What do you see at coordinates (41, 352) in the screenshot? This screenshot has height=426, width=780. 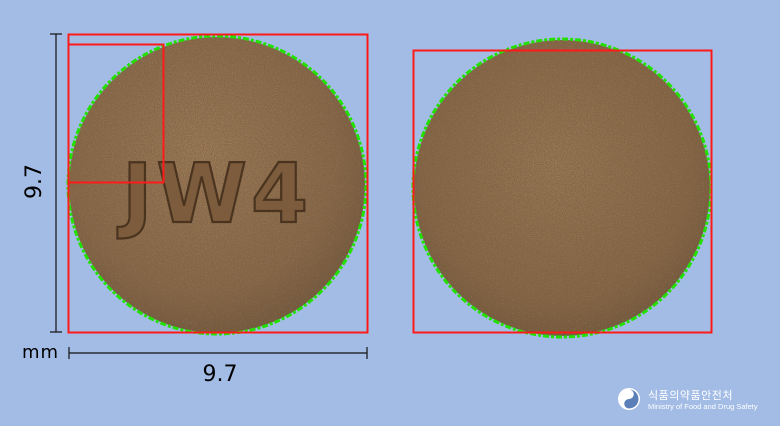 I see `unit-label: mm` at bounding box center [41, 352].